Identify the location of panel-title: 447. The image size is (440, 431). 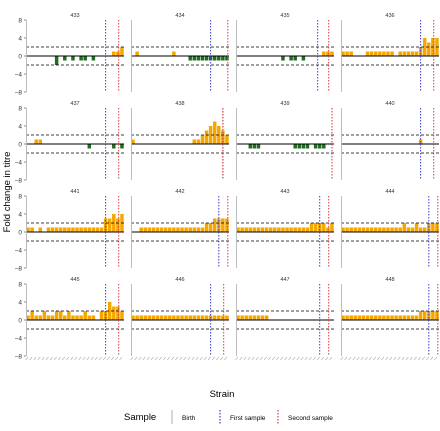
(284, 280).